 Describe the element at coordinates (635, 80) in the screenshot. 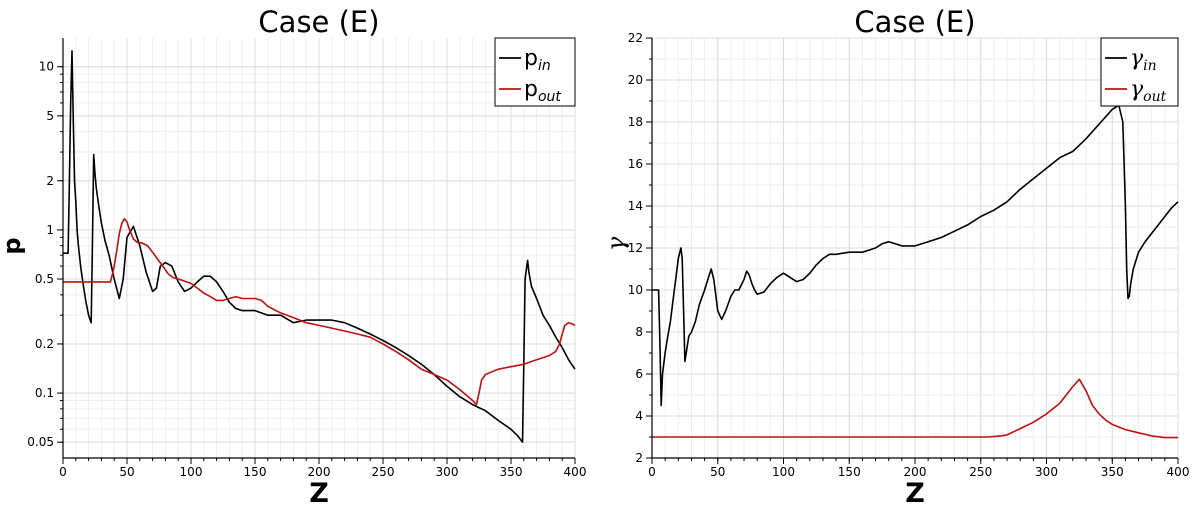

I see `y-tick-label: 20` at that location.